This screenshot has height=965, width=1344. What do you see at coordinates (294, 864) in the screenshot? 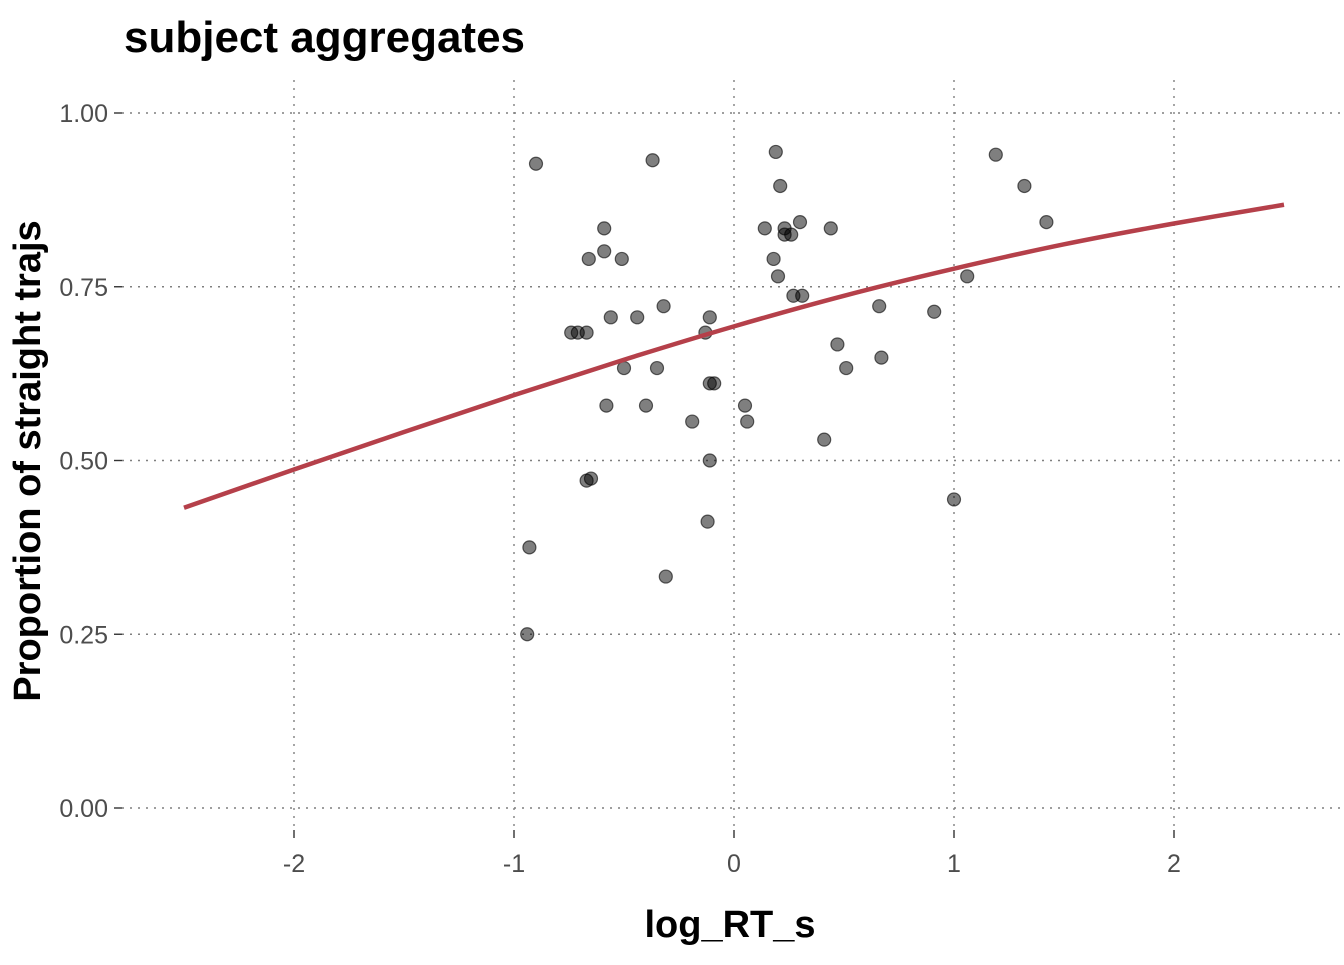
I see `x-tick-label: -2` at bounding box center [294, 864].